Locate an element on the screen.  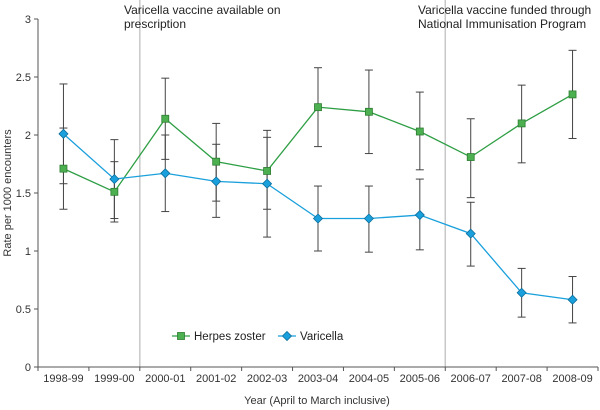
y-axis-title: Rate per 1000 encounters is located at coordinates (8, 193).